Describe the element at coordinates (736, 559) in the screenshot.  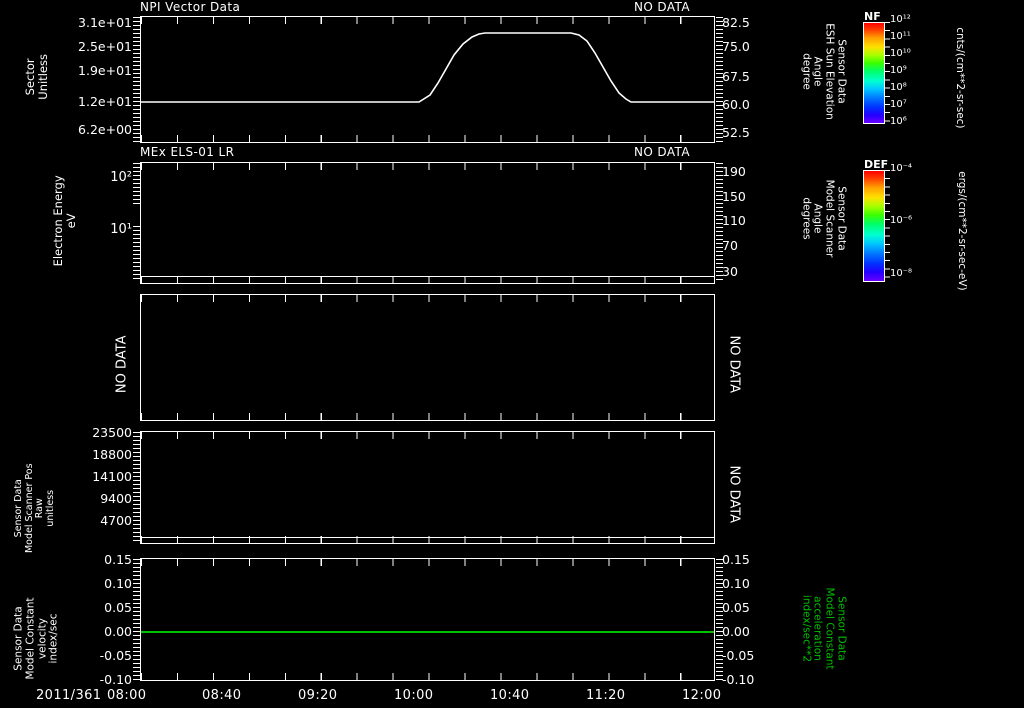
I see `panel-5-right-ytick-0: 0.15` at that location.